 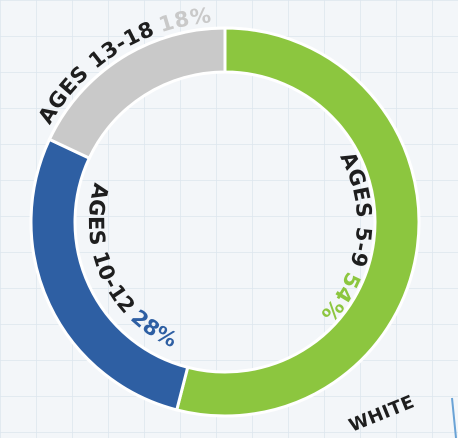 What do you see at coordinates (454, 417) in the screenshot?
I see `annotation-line` at bounding box center [454, 417].